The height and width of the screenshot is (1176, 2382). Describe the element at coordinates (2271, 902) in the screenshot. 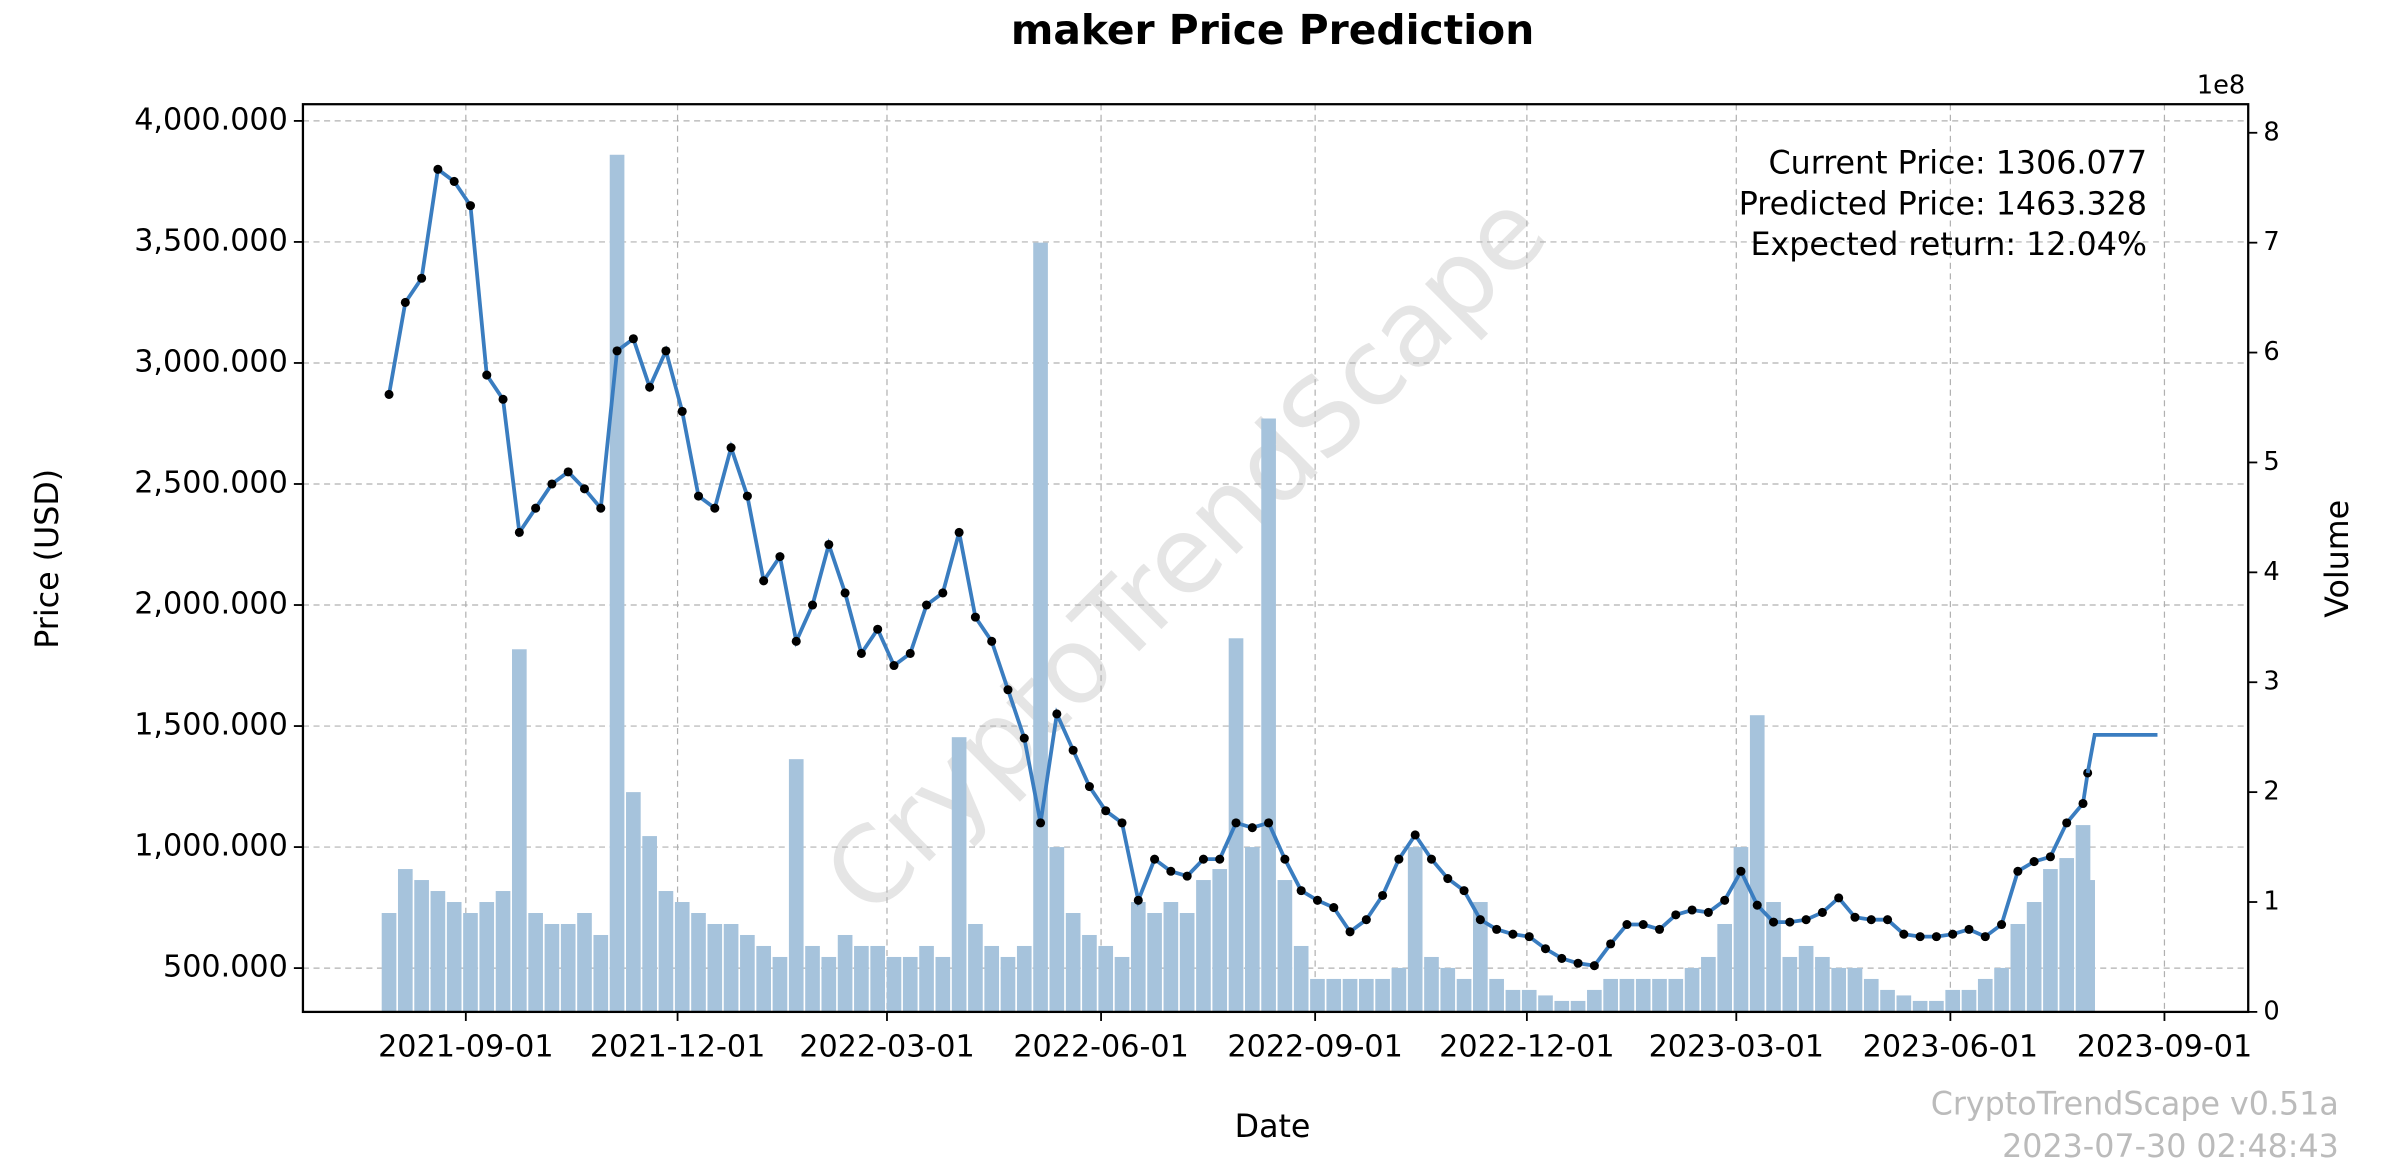

I see `y2-tick-label: 1` at that location.